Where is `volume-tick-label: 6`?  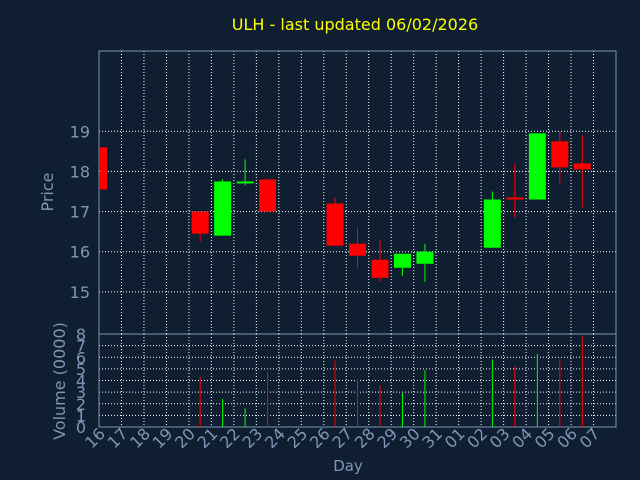 volume-tick-label: 6 is located at coordinates (81, 357).